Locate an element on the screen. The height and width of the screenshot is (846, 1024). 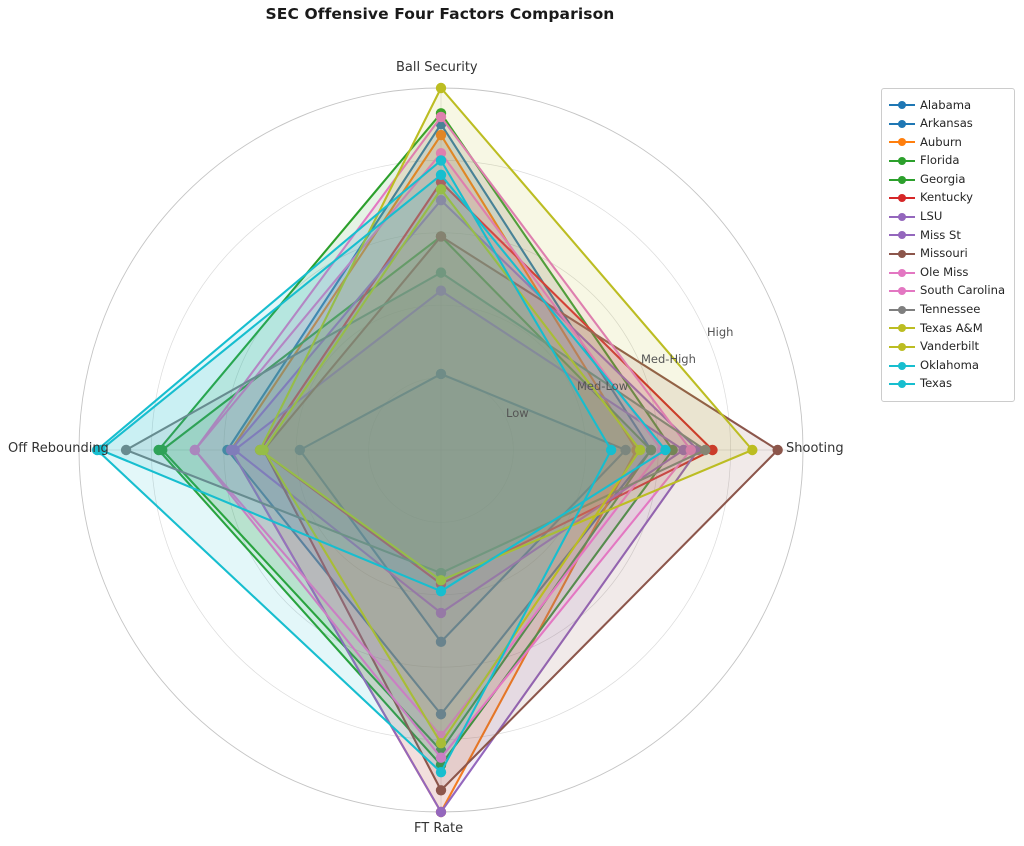
legend-label: Georgia is located at coordinates (943, 178).